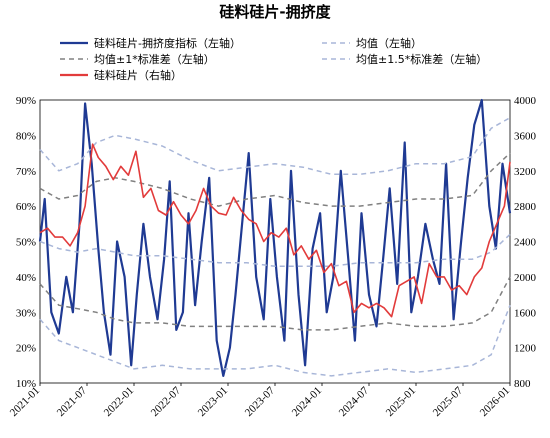  What do you see at coordinates (26, 136) in the screenshot?
I see `y-left-tick-label: 80%` at bounding box center [26, 136].